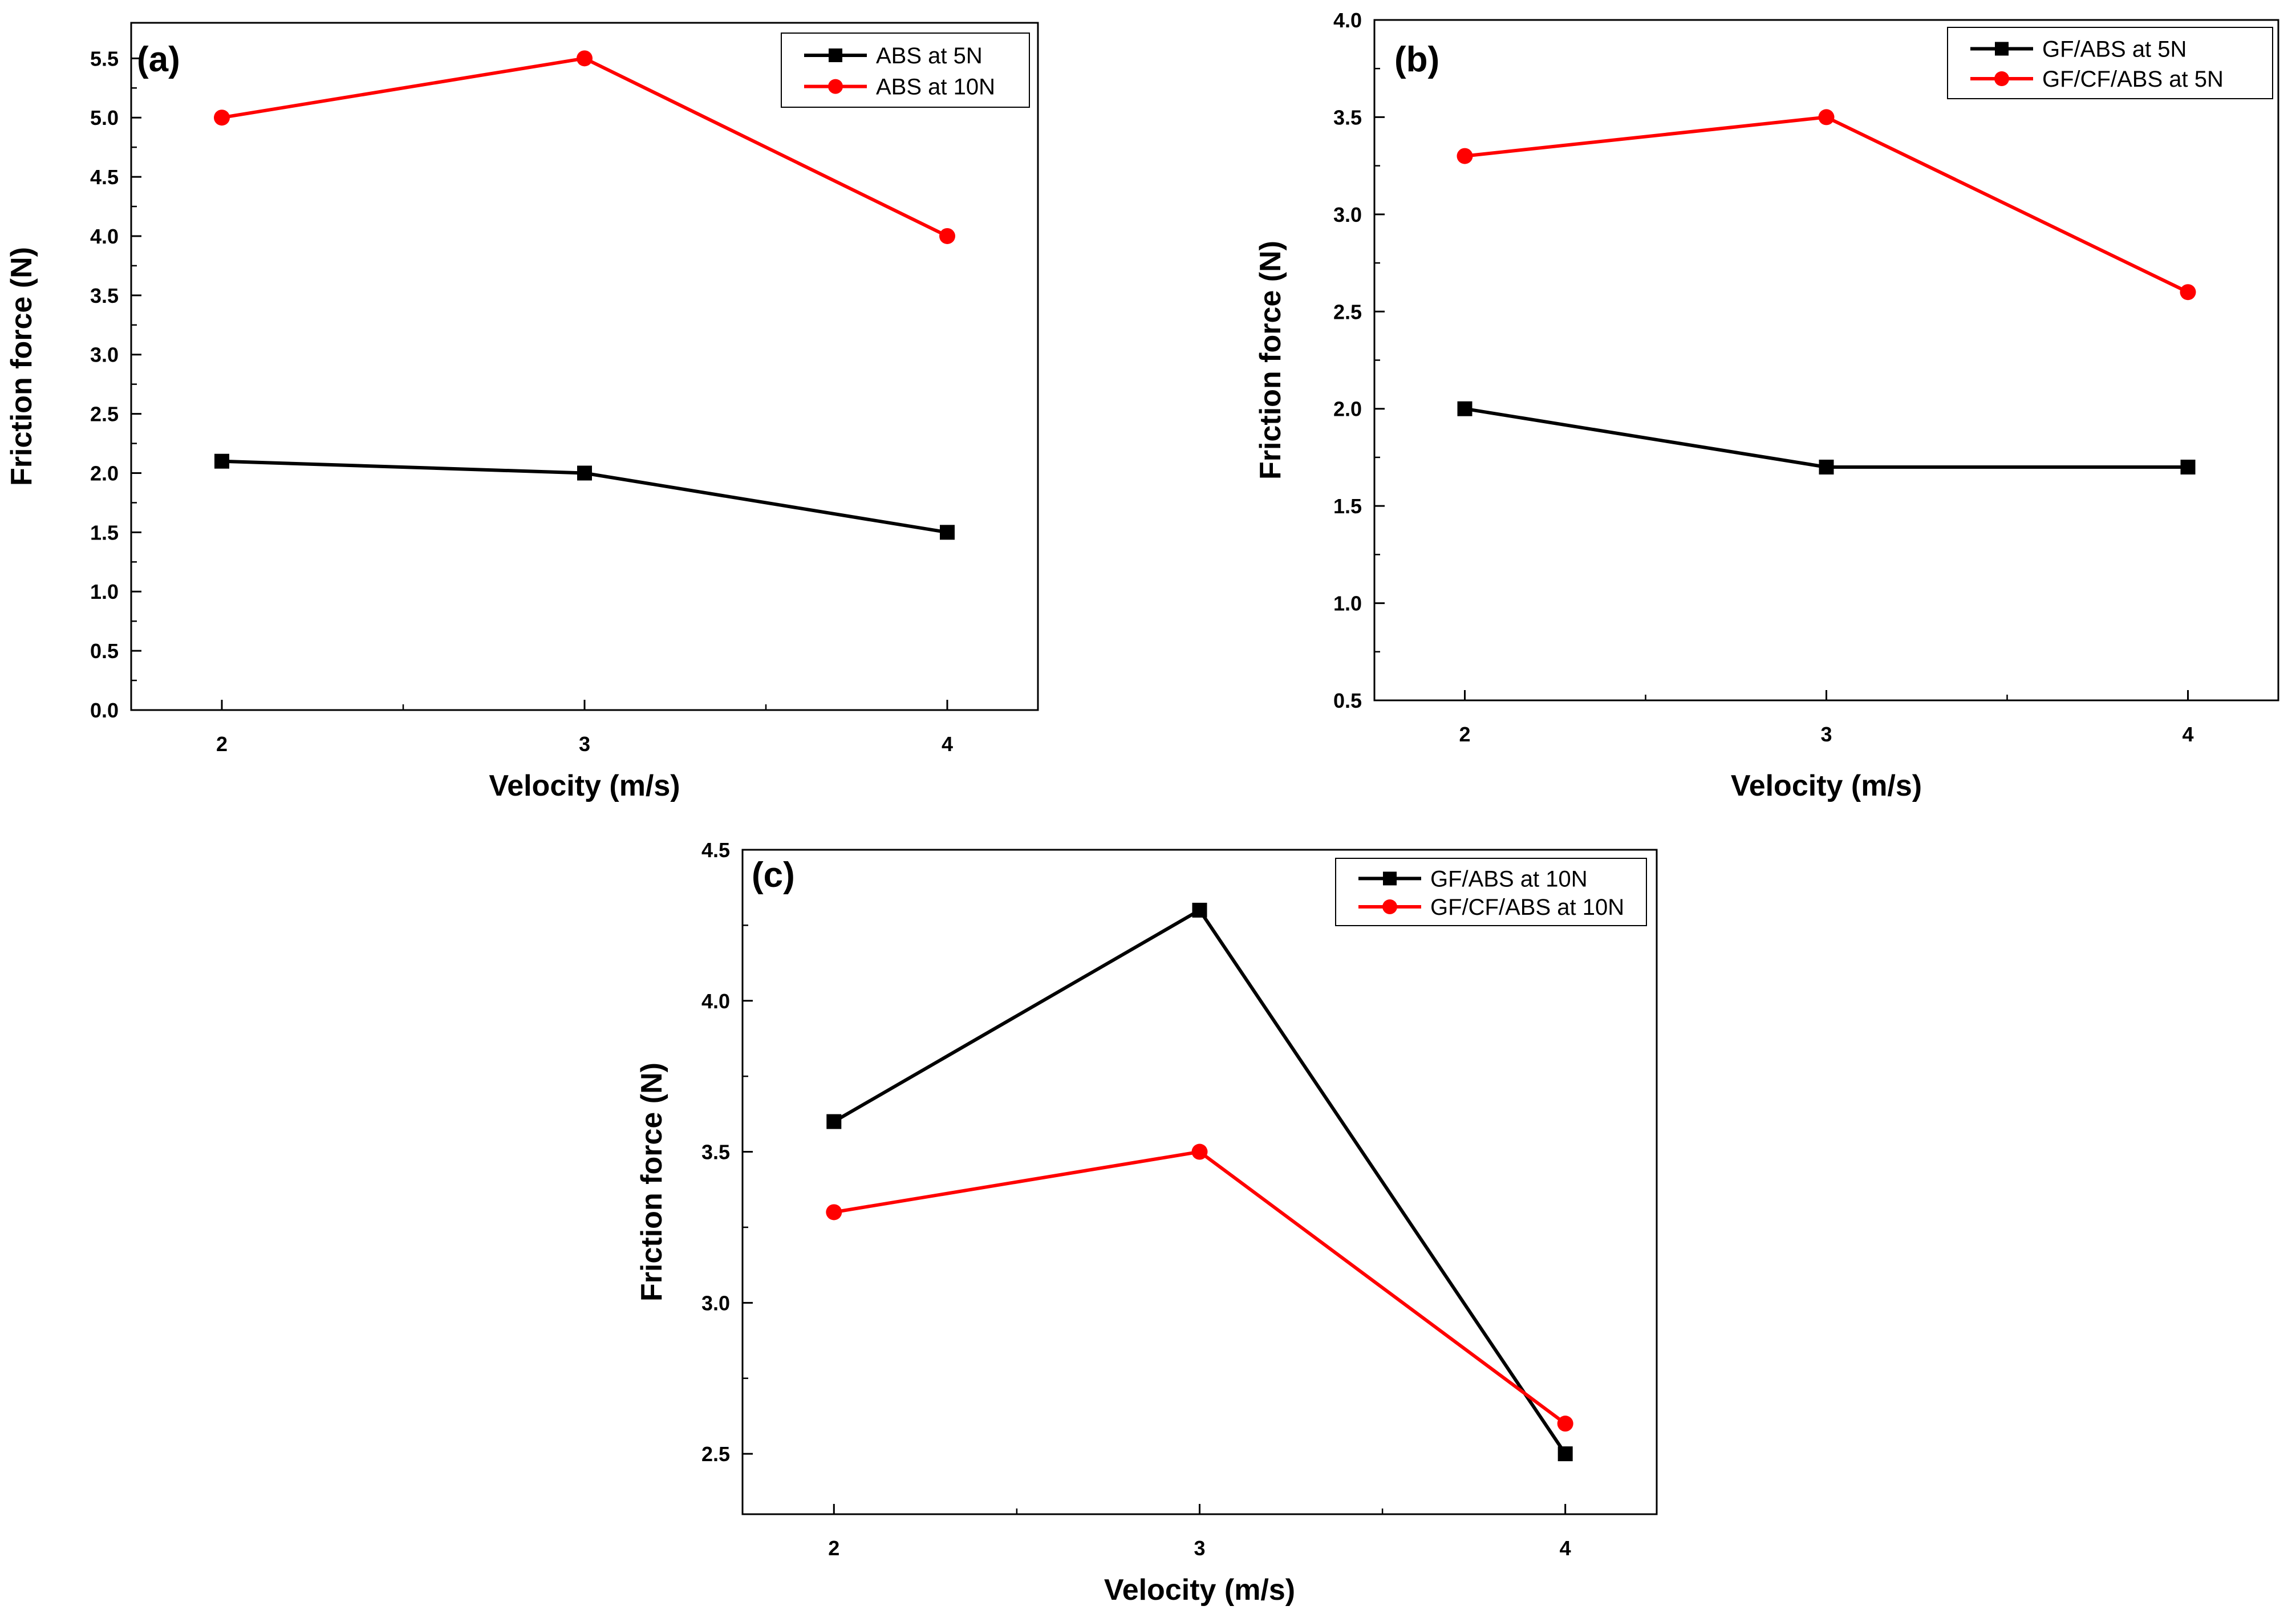  What do you see at coordinates (2114, 49) in the screenshot?
I see `legend-label: GF/ABS at 5N` at bounding box center [2114, 49].